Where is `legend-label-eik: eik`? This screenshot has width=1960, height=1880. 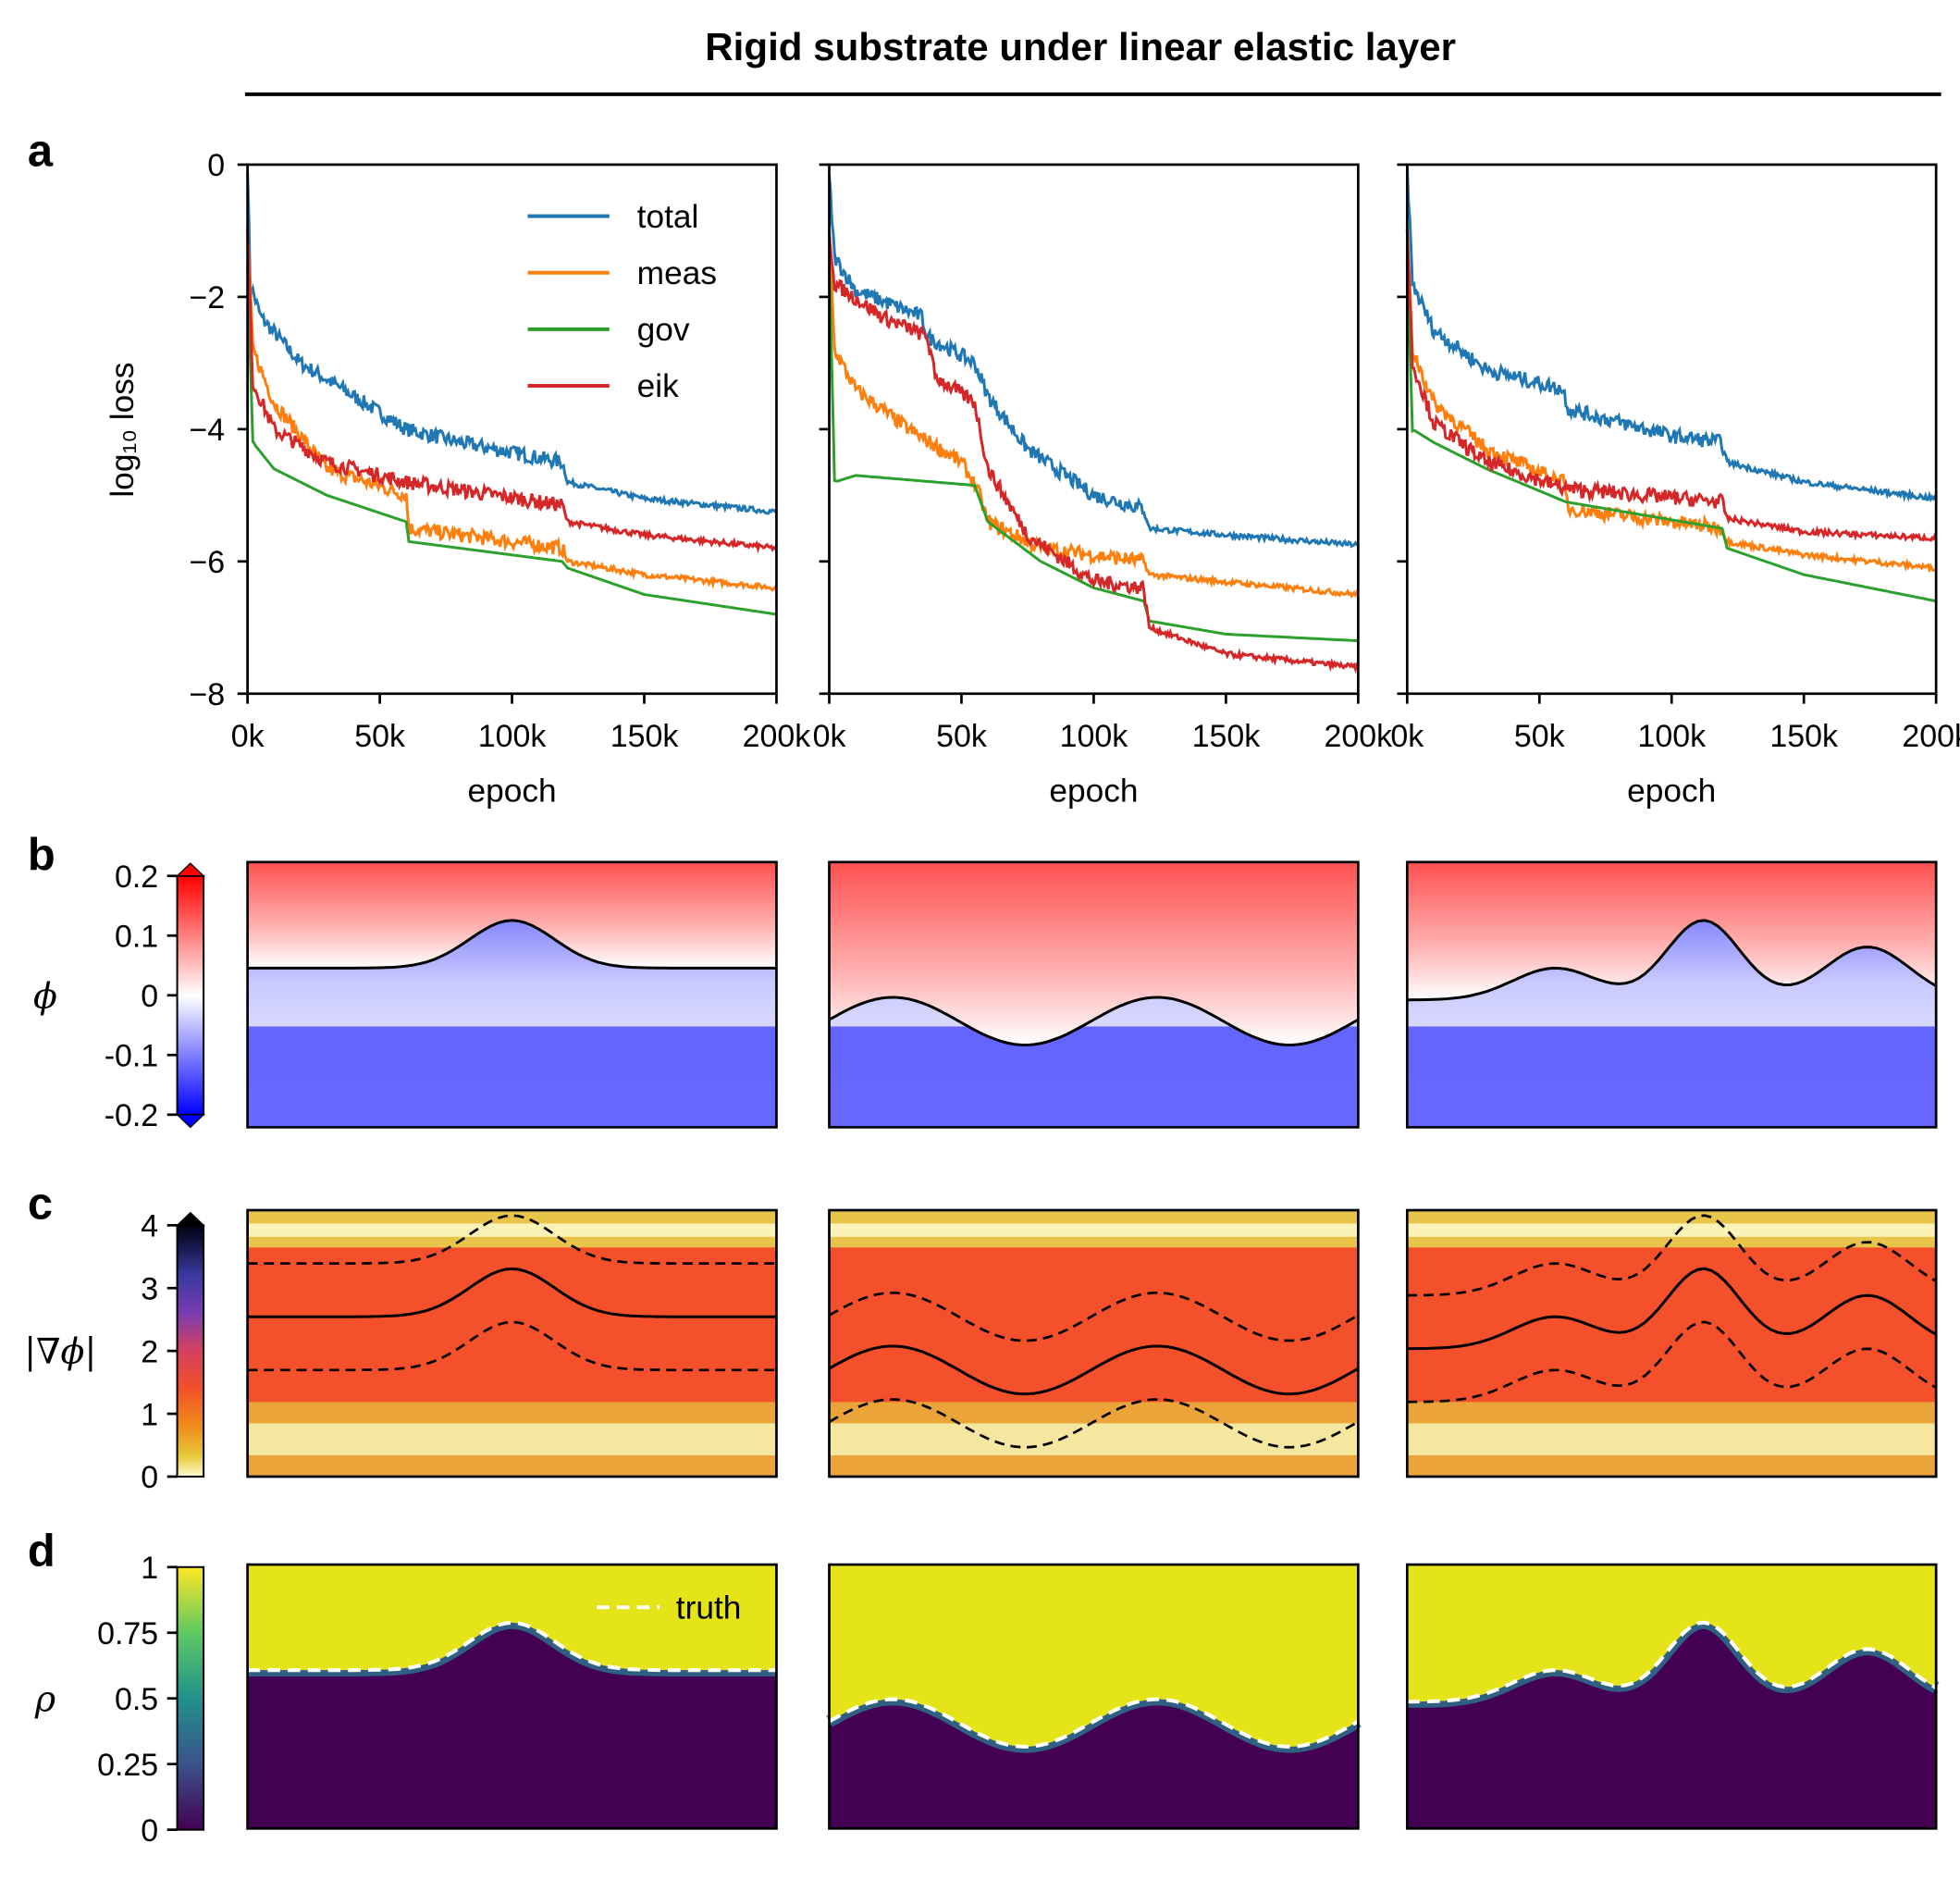 legend-label-eik: eik is located at coordinates (658, 386).